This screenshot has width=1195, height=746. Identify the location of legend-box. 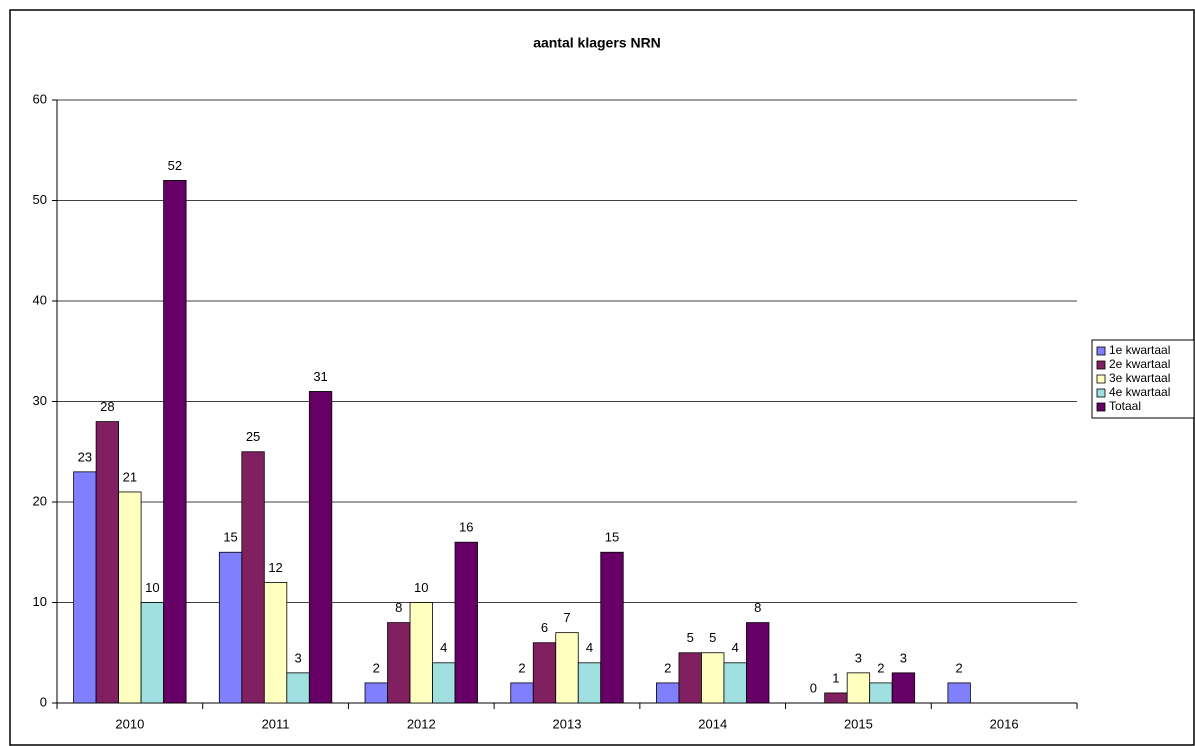
(1143, 379).